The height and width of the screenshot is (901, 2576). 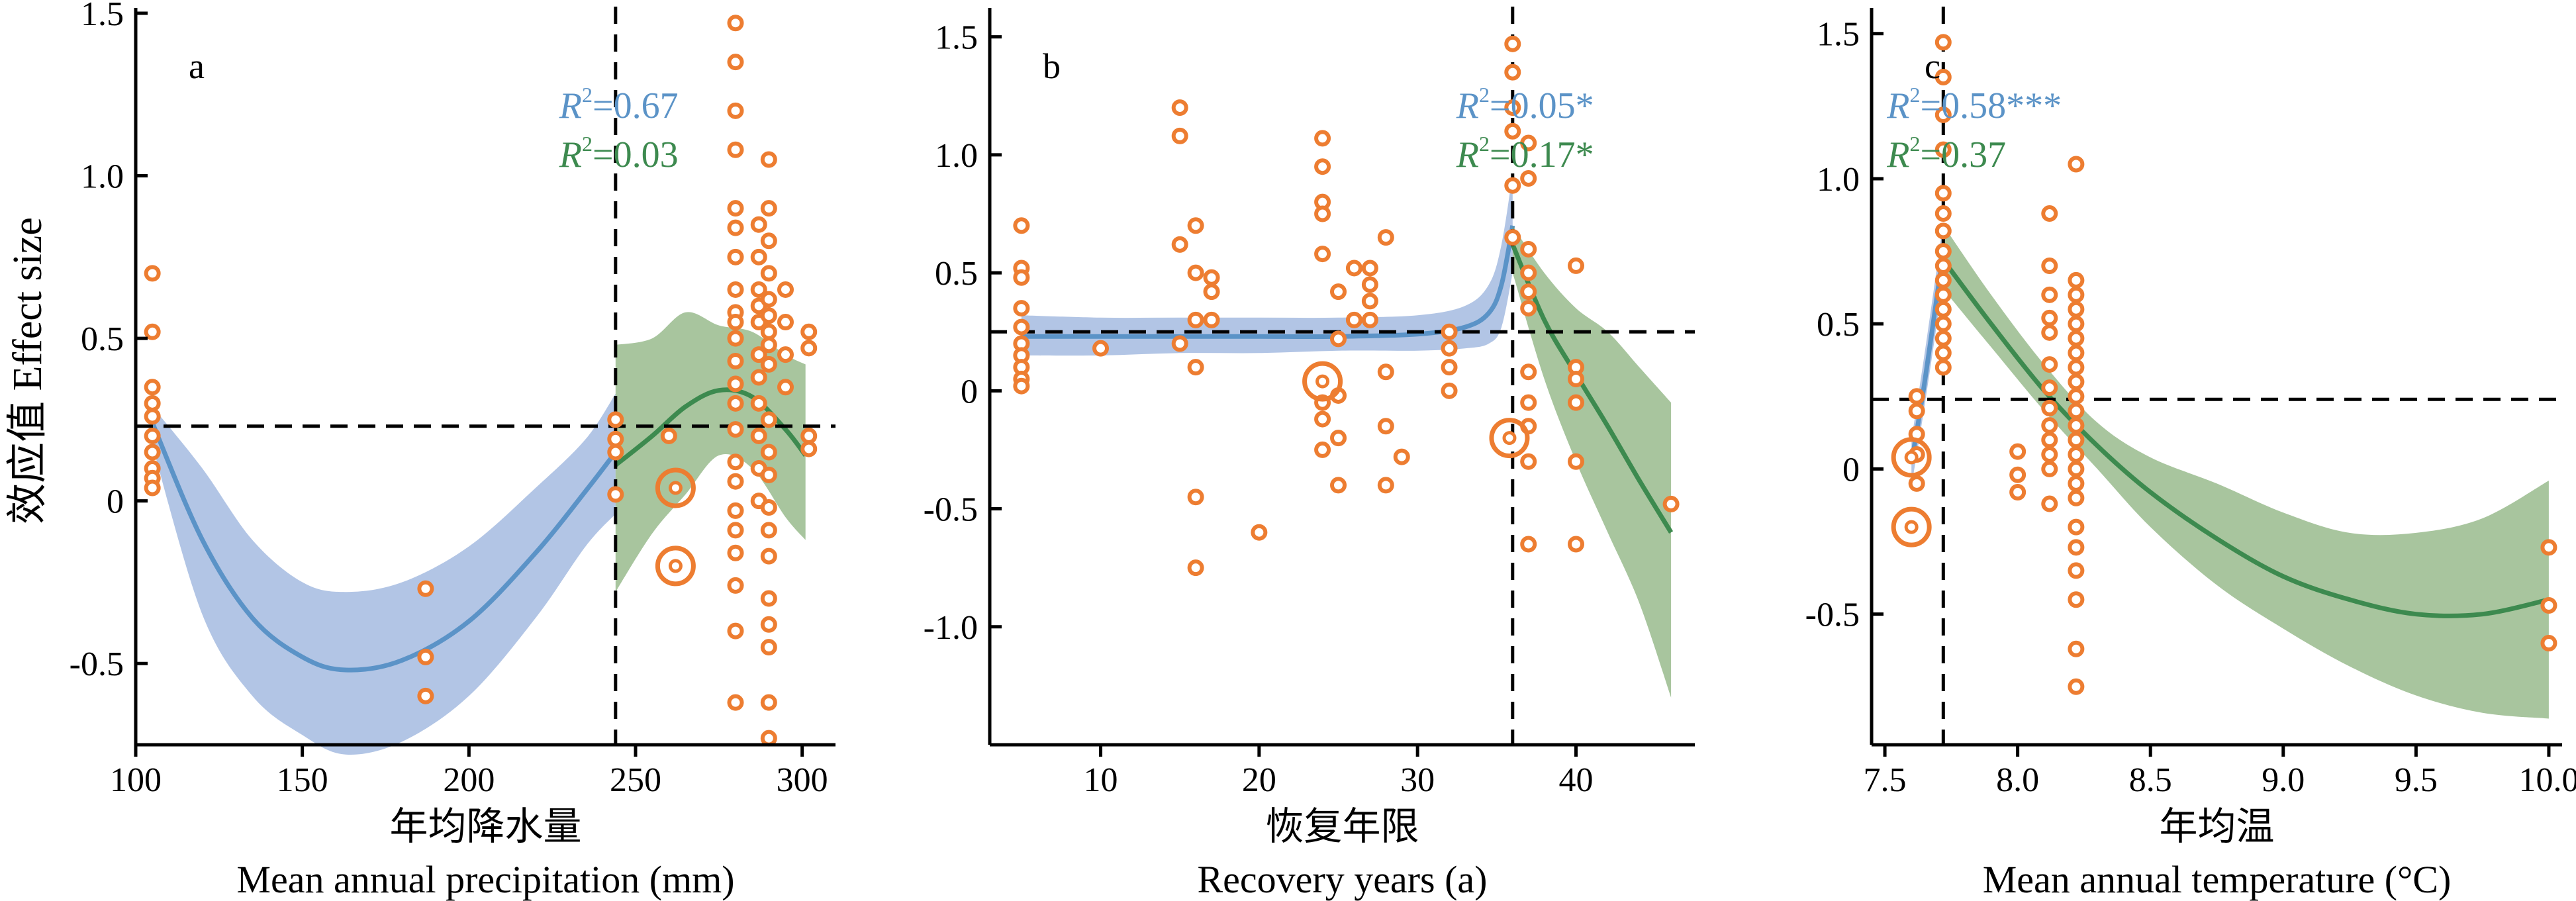 What do you see at coordinates (802, 780) in the screenshot?
I see `x-tick-label: 300` at bounding box center [802, 780].